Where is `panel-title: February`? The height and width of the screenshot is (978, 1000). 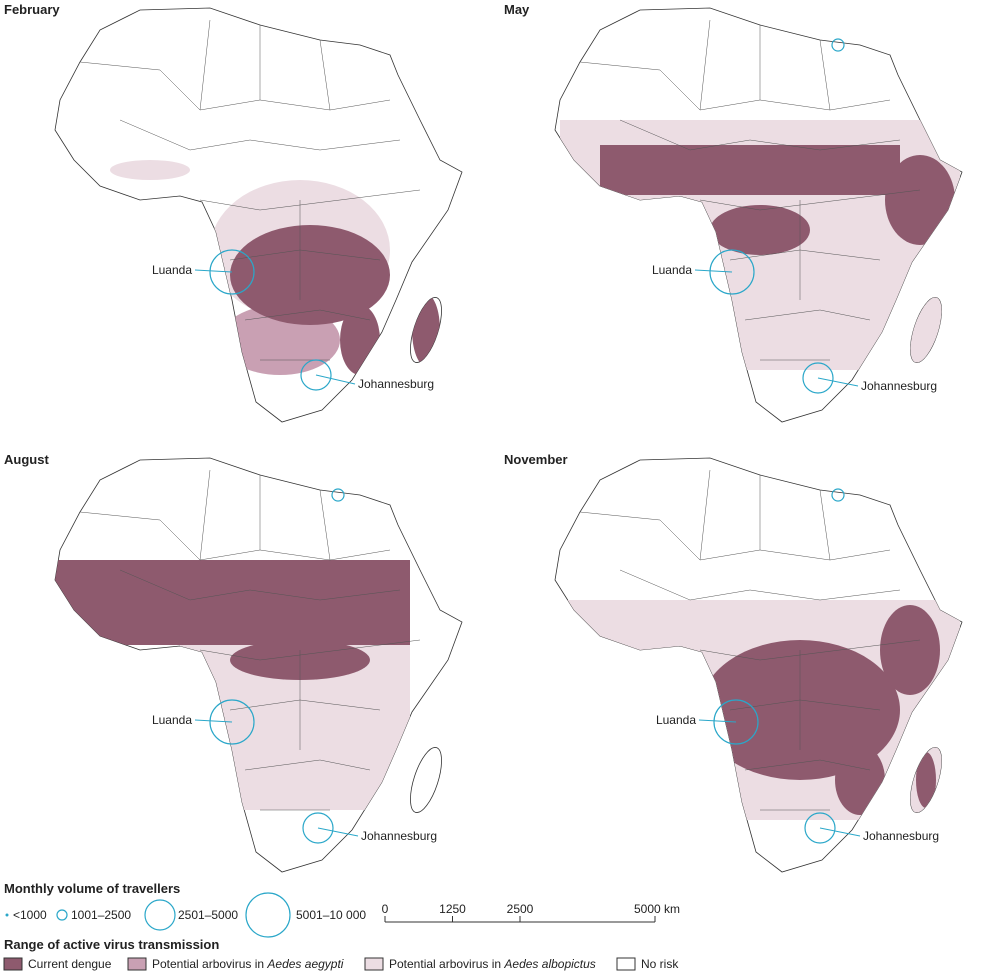 panel-title: February is located at coordinates (32, 9).